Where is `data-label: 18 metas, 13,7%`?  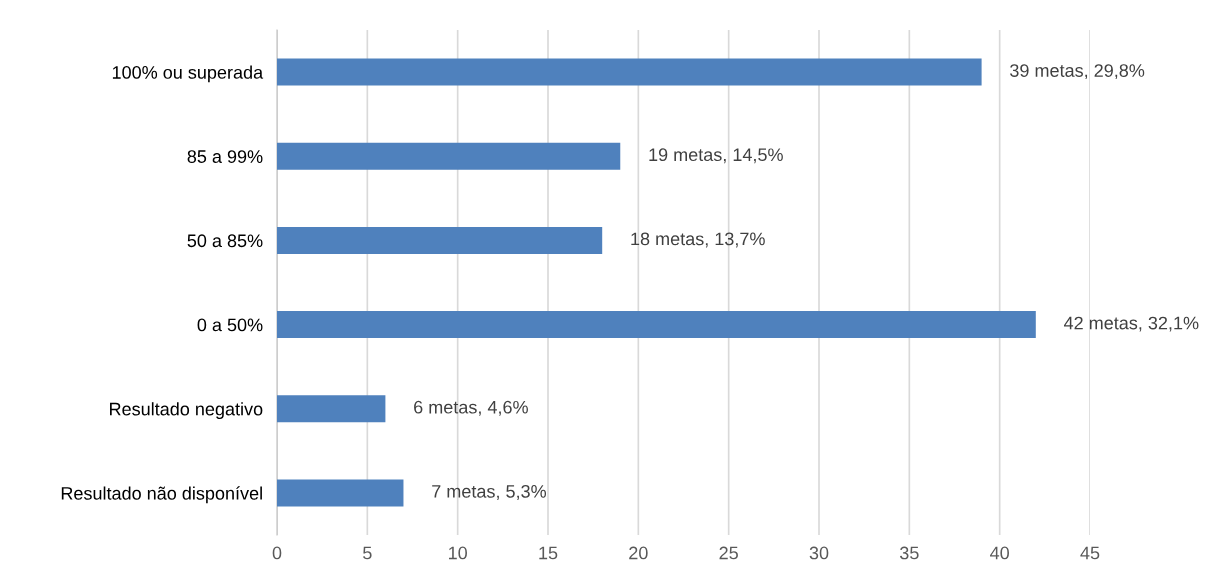
data-label: 18 metas, 13,7% is located at coordinates (698, 240).